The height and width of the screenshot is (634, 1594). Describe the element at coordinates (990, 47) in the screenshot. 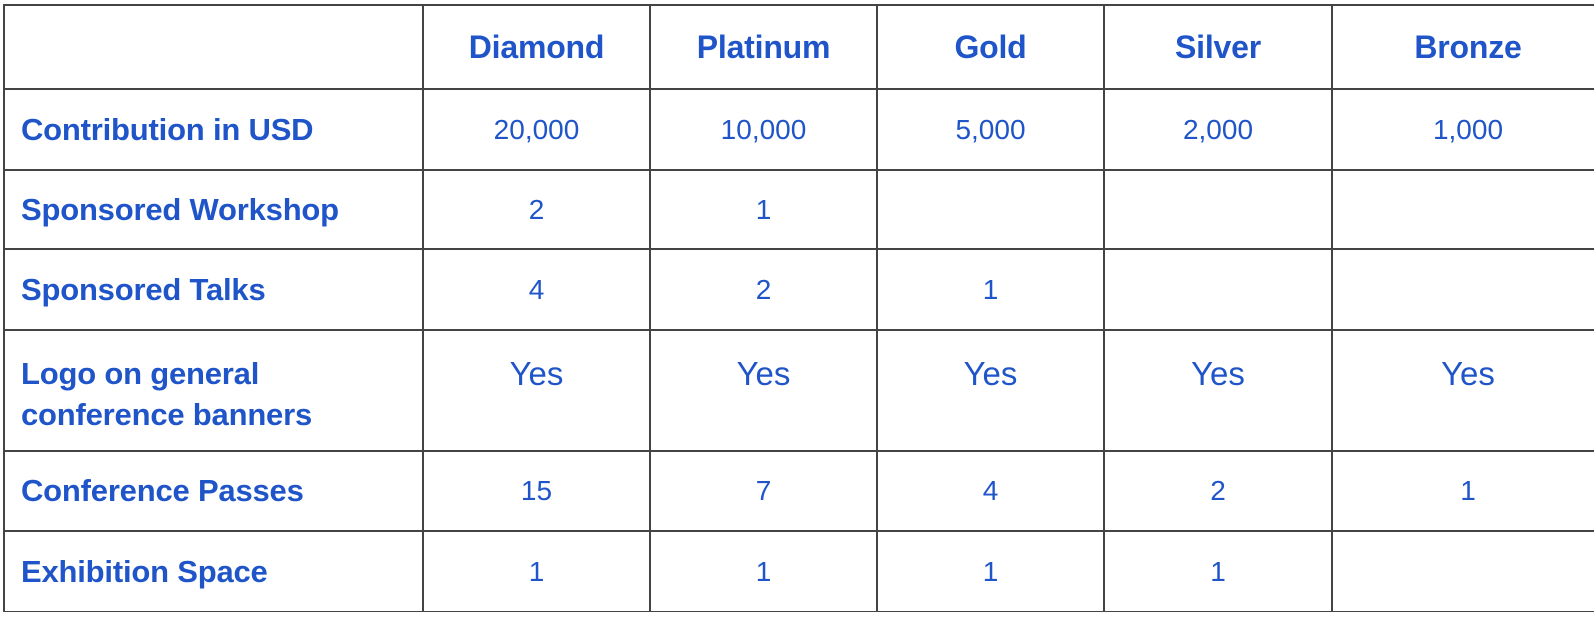

I see `header-gold: Gold` at that location.